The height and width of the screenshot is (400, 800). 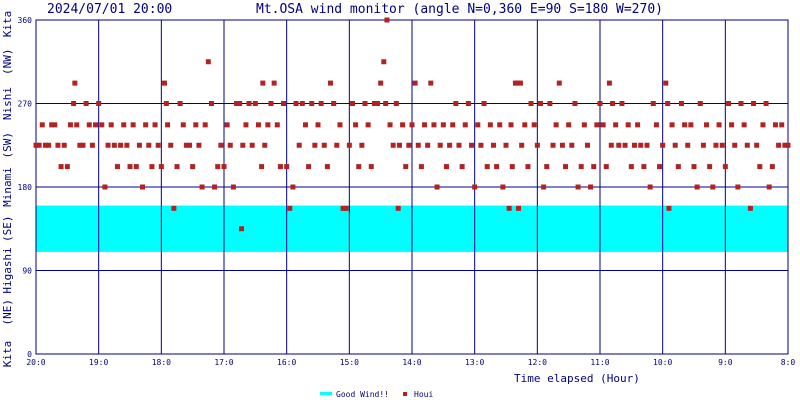 What do you see at coordinates (7, 187) in the screenshot?
I see `y-direction-label: Minami` at bounding box center [7, 187].